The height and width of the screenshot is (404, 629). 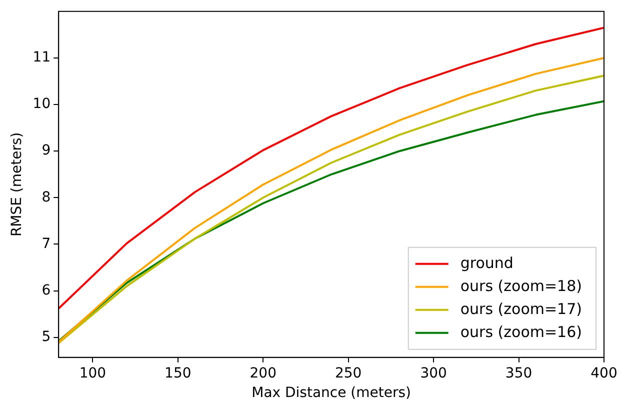 What do you see at coordinates (604, 373) in the screenshot?
I see `x-tick-label: 400` at bounding box center [604, 373].